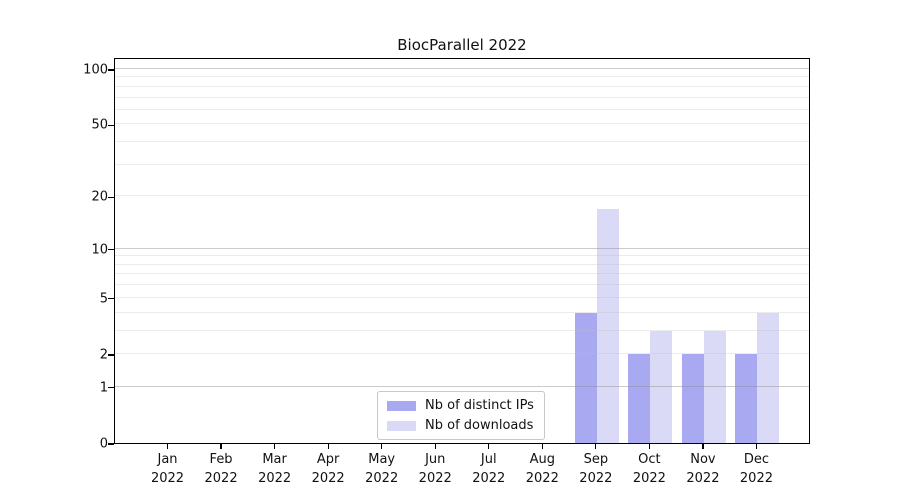  What do you see at coordinates (99, 197) in the screenshot?
I see `y-axis-tick-label: 20` at bounding box center [99, 197].